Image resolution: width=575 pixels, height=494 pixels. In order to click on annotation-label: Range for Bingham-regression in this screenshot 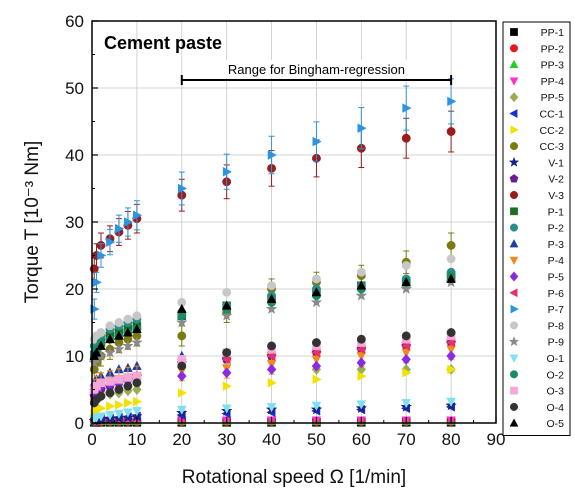, I will do `click(316, 69)`.